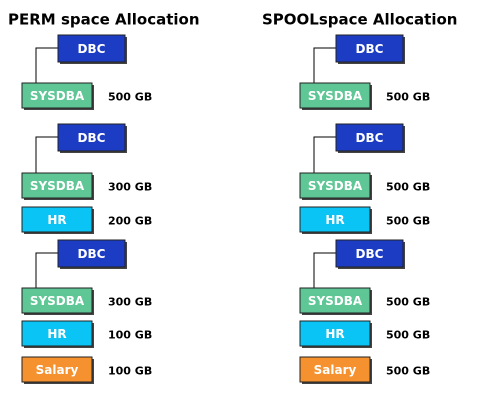  Describe the element at coordinates (104, 20) in the screenshot. I see `column-title: PERM space Allocation` at that location.